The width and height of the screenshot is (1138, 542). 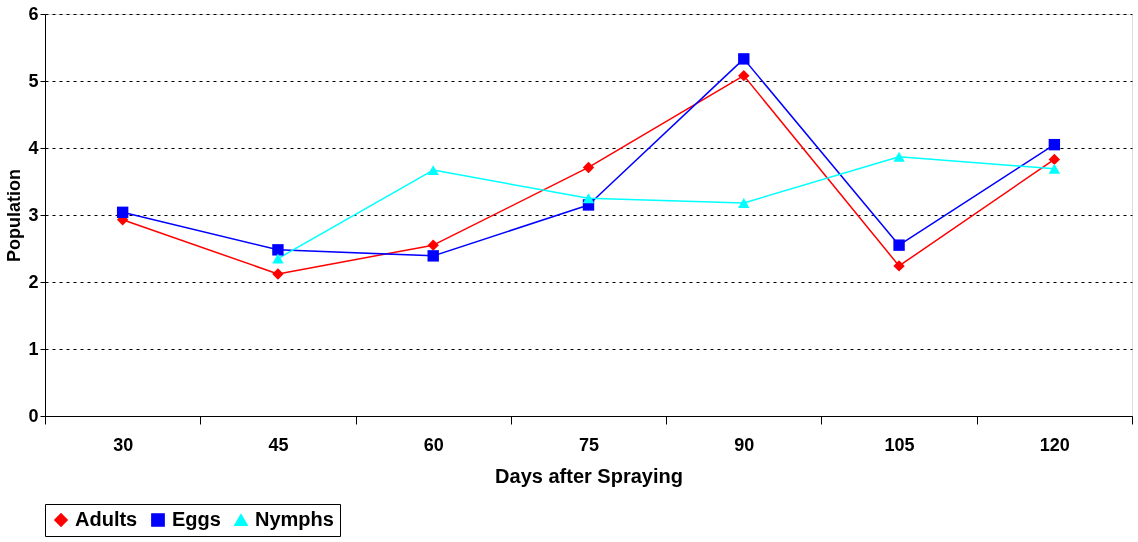 What do you see at coordinates (433, 444) in the screenshot?
I see `x-tick-label: 60` at bounding box center [433, 444].